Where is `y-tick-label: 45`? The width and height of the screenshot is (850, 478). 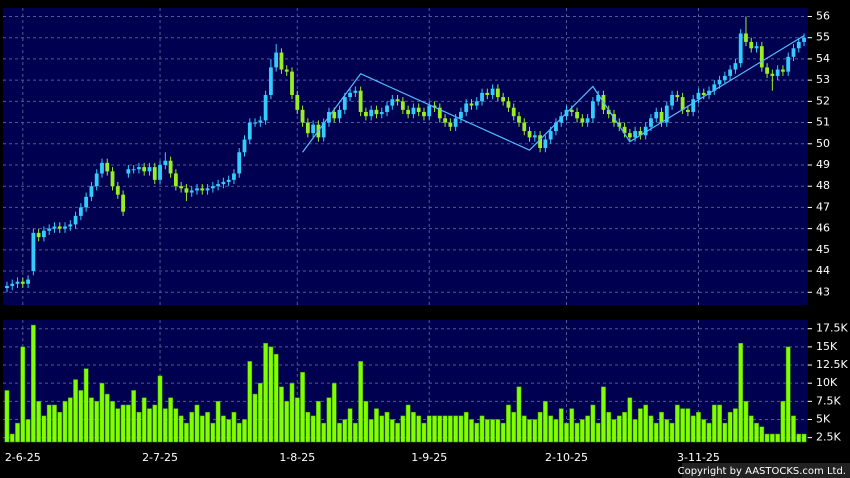 y-tick-label: 45 is located at coordinates (823, 249).